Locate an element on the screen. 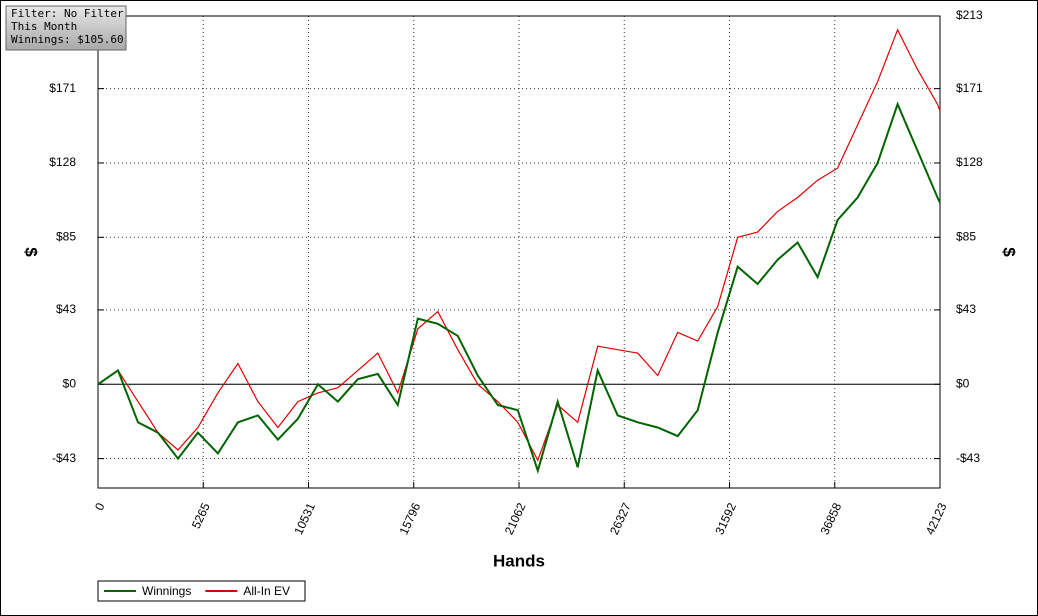 The width and height of the screenshot is (1038, 616). y2-tick-label: $43 is located at coordinates (966, 309).